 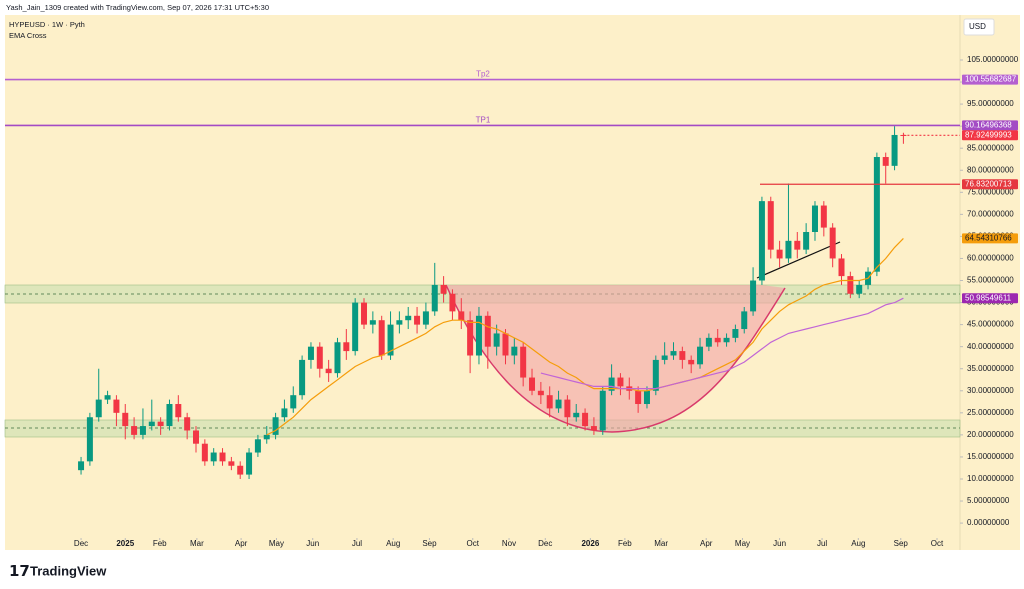 I want to click on price-line-name: Tp2, so click(x=483, y=74).